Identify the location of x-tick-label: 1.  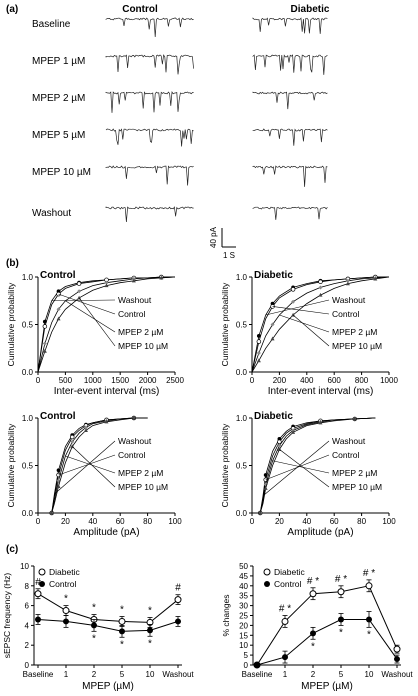
(285, 674).